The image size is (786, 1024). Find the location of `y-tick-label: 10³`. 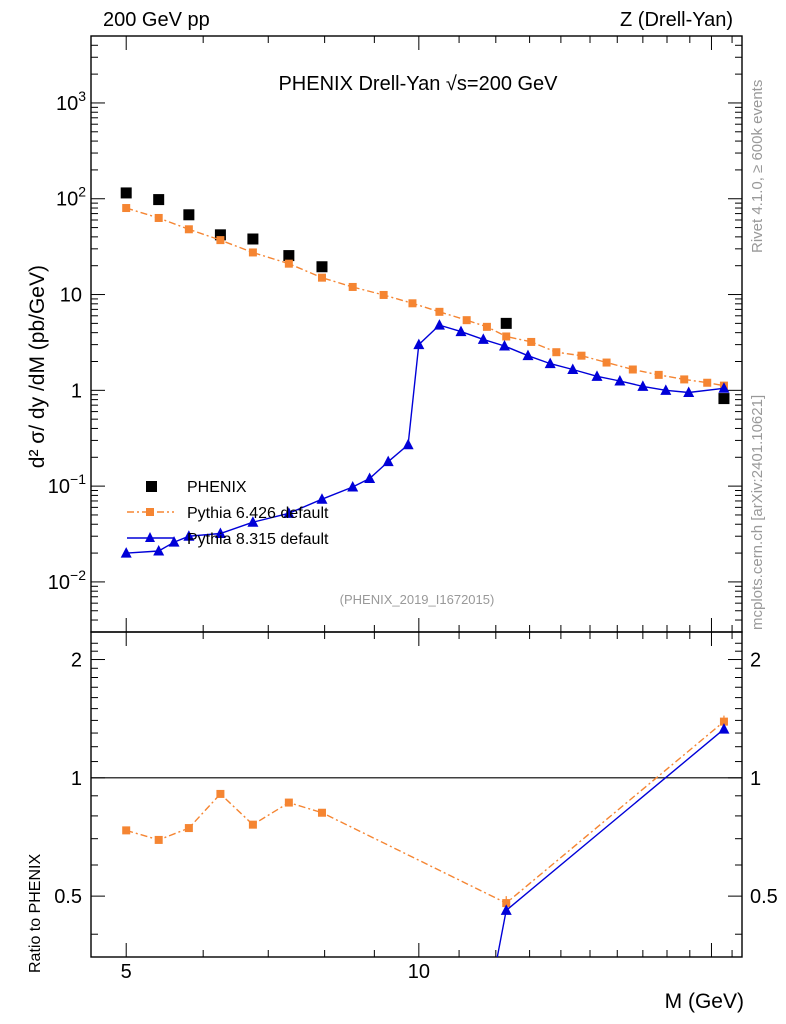

y-tick-label: 10³ is located at coordinates (71, 101).